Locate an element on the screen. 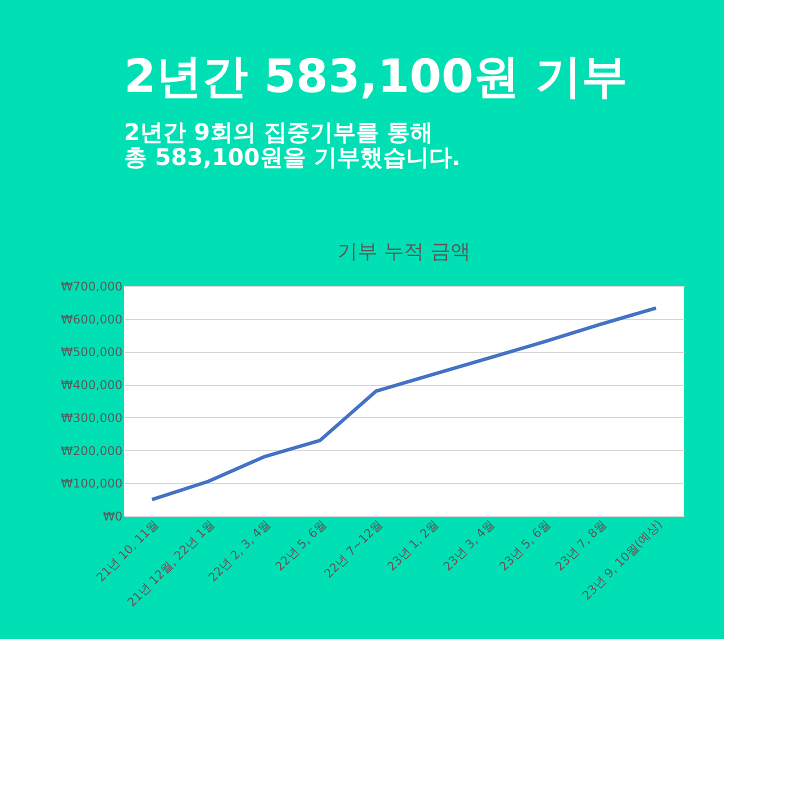 This screenshot has width=800, height=800. y-tick-label: ₩400,000 is located at coordinates (91, 385).